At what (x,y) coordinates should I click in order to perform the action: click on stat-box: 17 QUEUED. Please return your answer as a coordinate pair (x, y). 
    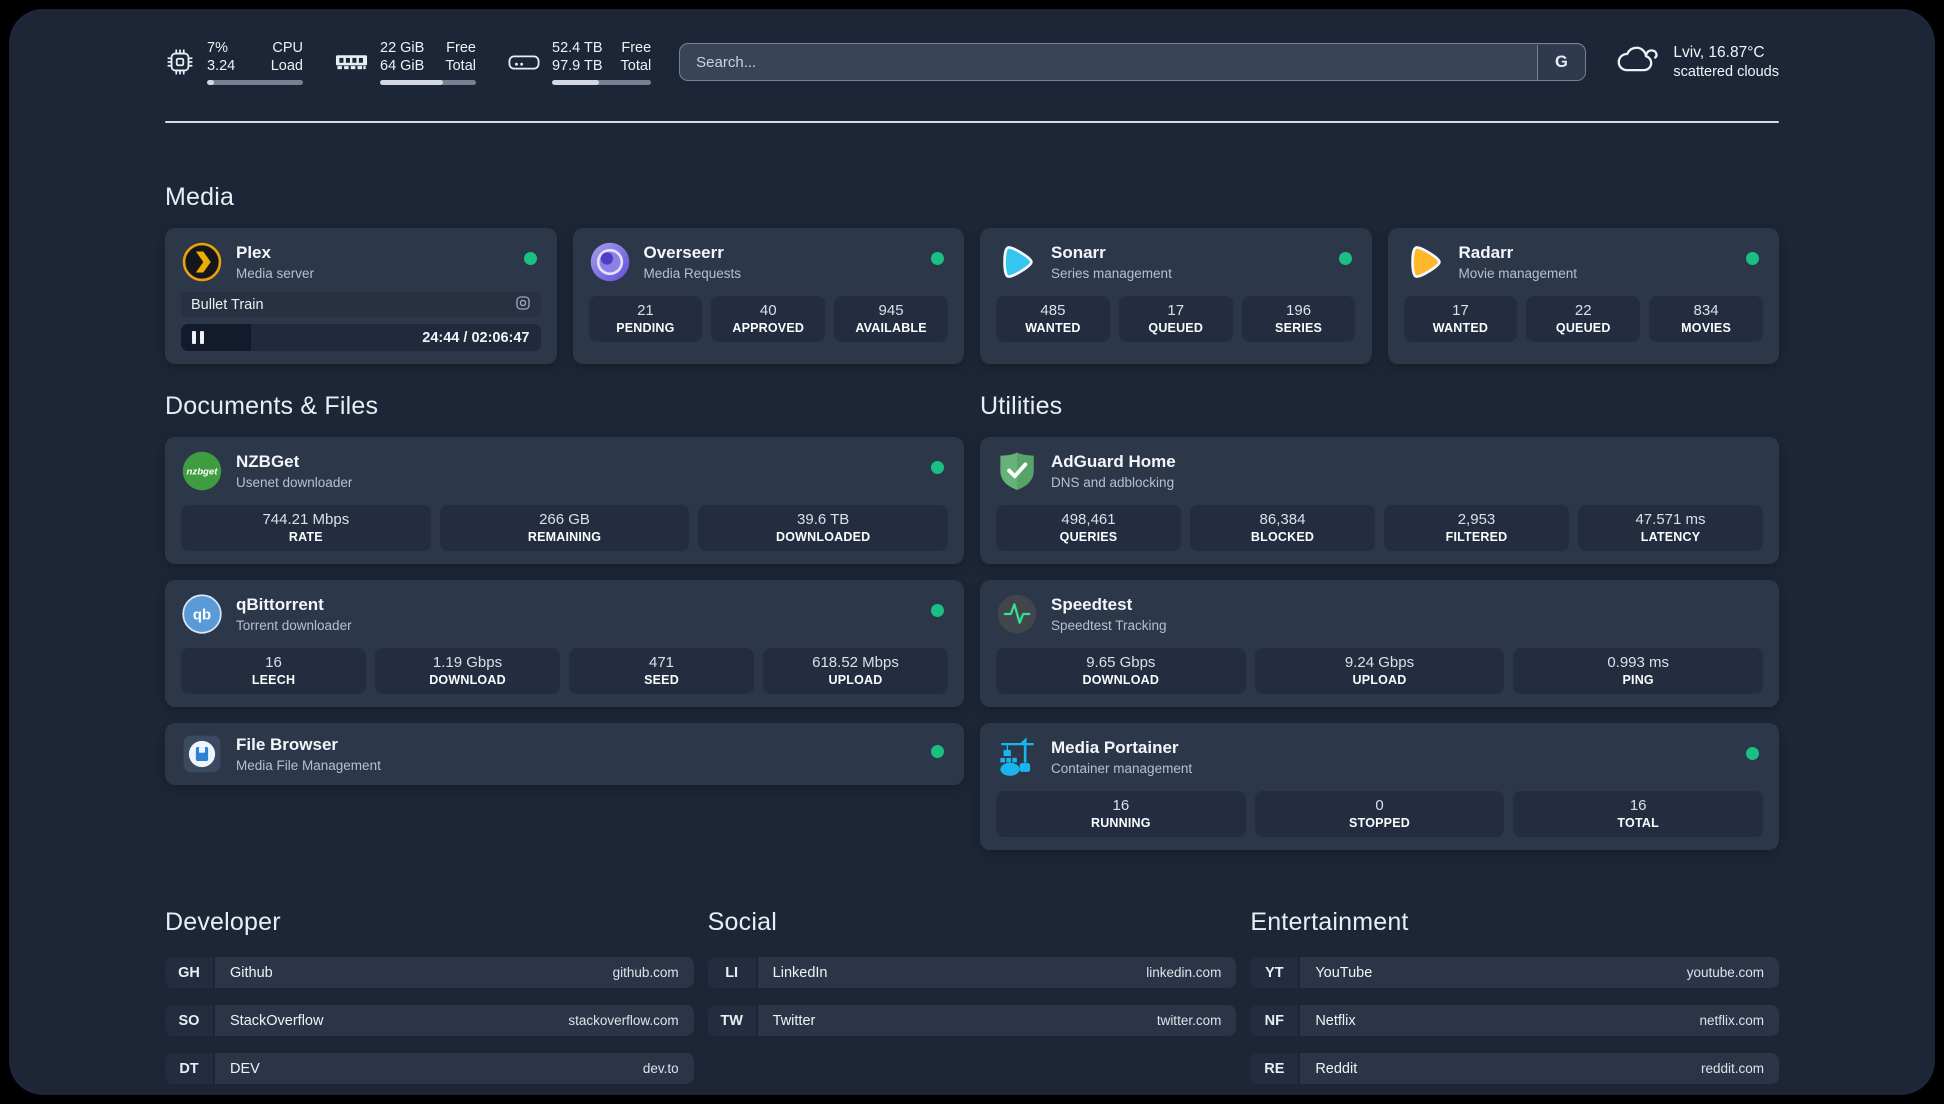
    Looking at the image, I should click on (1175, 319).